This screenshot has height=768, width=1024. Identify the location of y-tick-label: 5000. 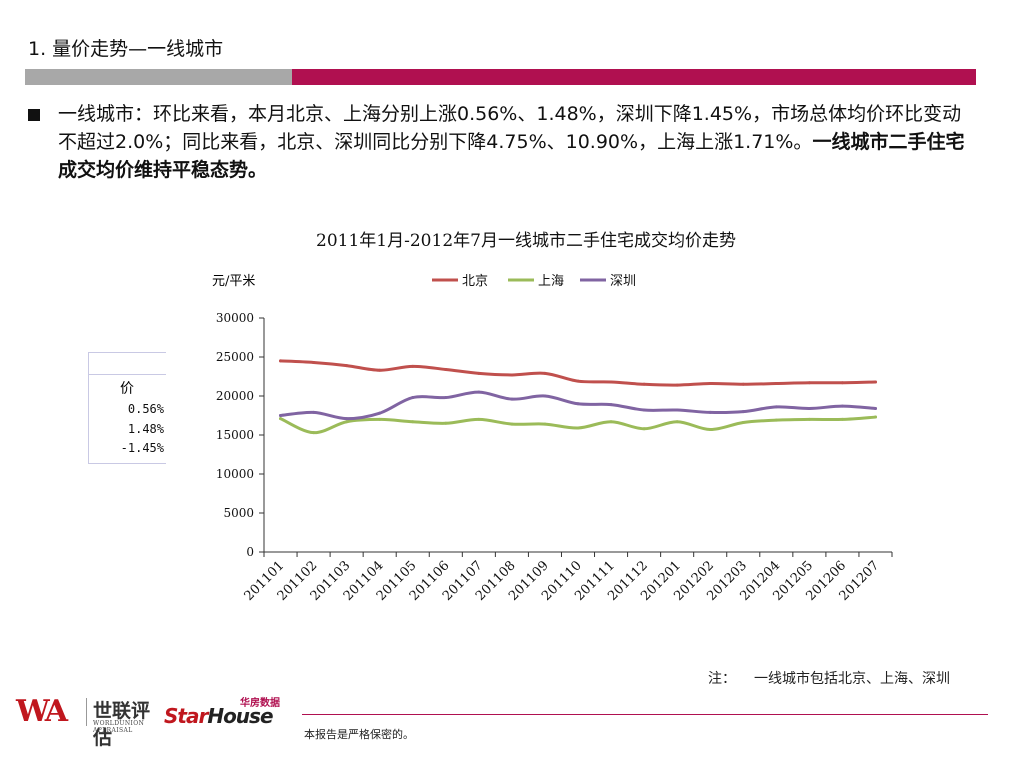
(238, 513).